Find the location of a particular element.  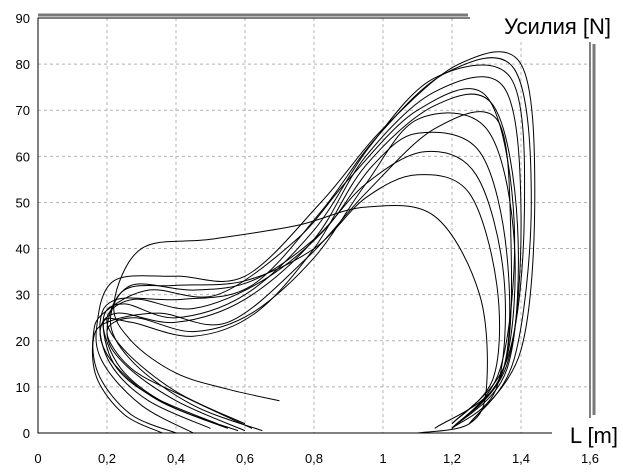

y-axis-label-background is located at coordinates (544, 27).